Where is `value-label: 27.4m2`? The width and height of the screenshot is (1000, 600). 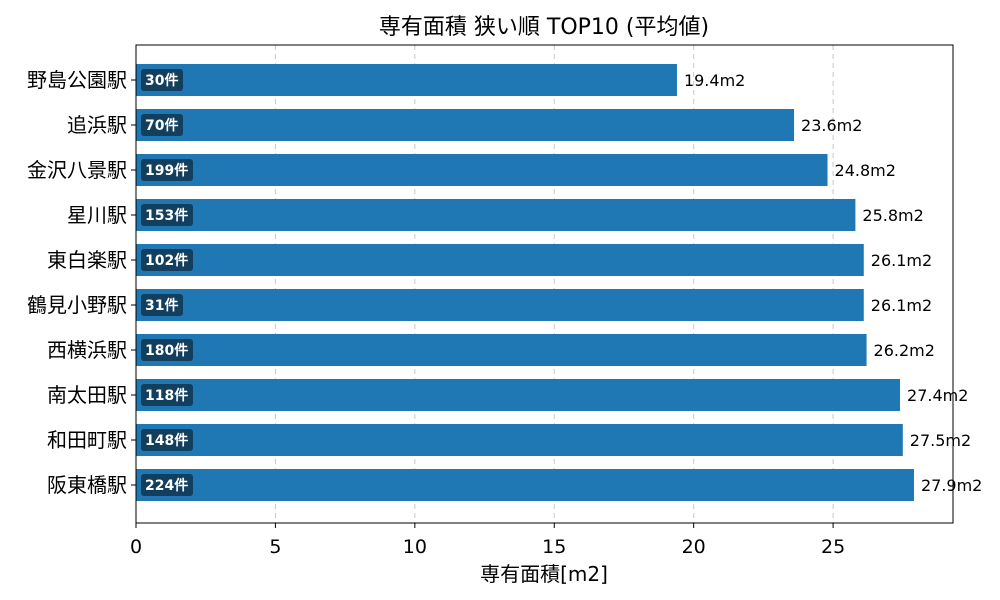
value-label: 27.4m2 is located at coordinates (937, 395).